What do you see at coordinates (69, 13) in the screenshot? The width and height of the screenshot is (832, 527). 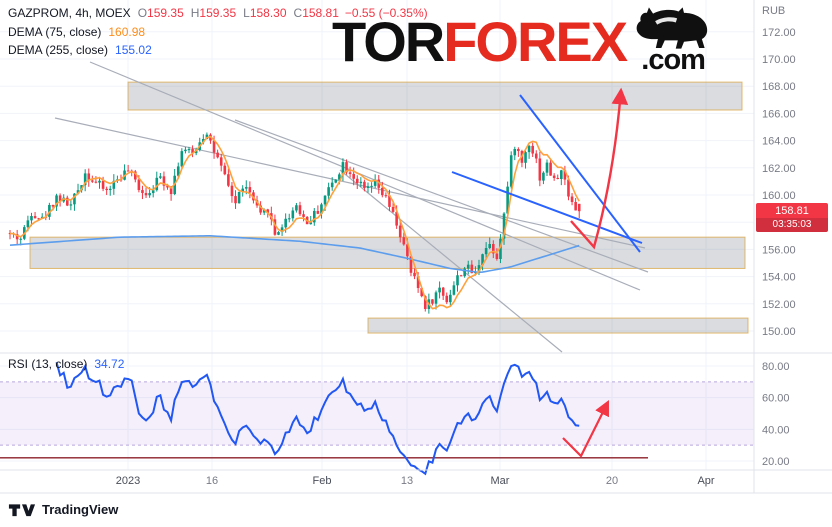 I see `symbol-title: GAZPROM, 4h, MOEX` at bounding box center [69, 13].